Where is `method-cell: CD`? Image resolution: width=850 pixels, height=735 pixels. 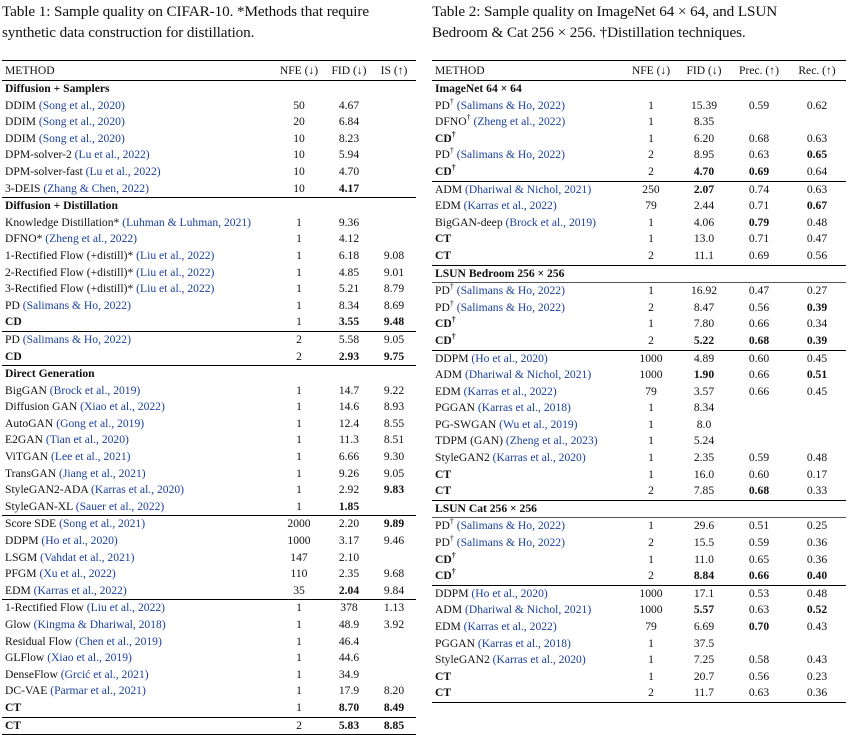
method-cell: CD is located at coordinates (137, 322).